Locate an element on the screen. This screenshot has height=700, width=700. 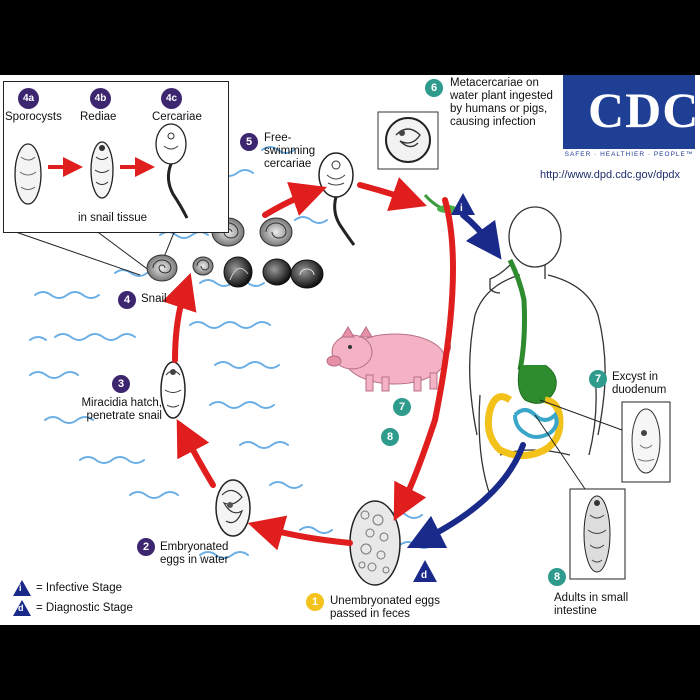
infective-stage-marker is located at coordinates (463, 204).